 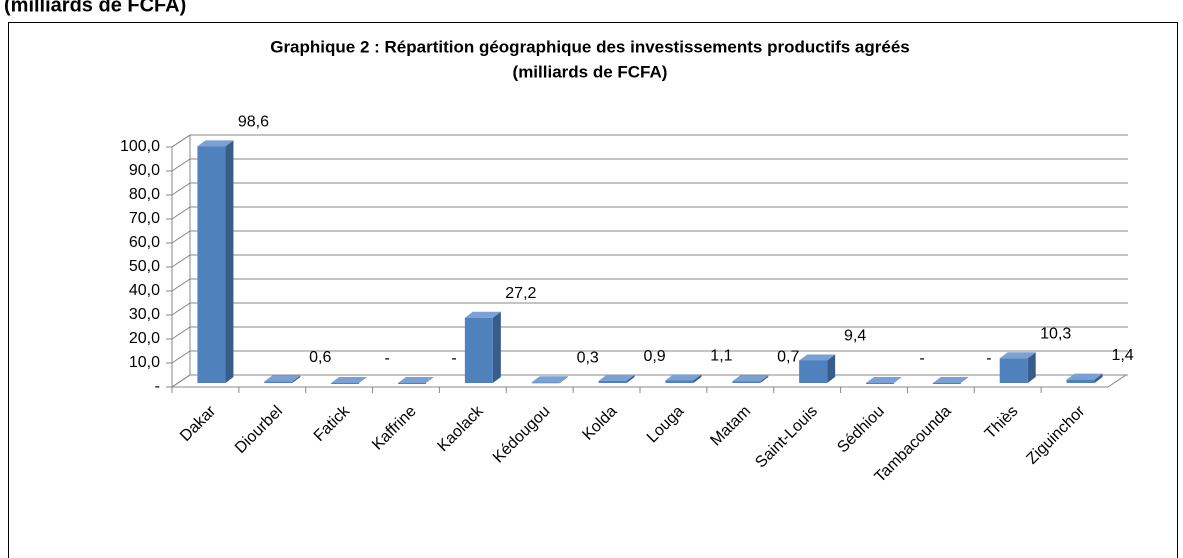 I want to click on value-label: 0,3, so click(x=588, y=357).